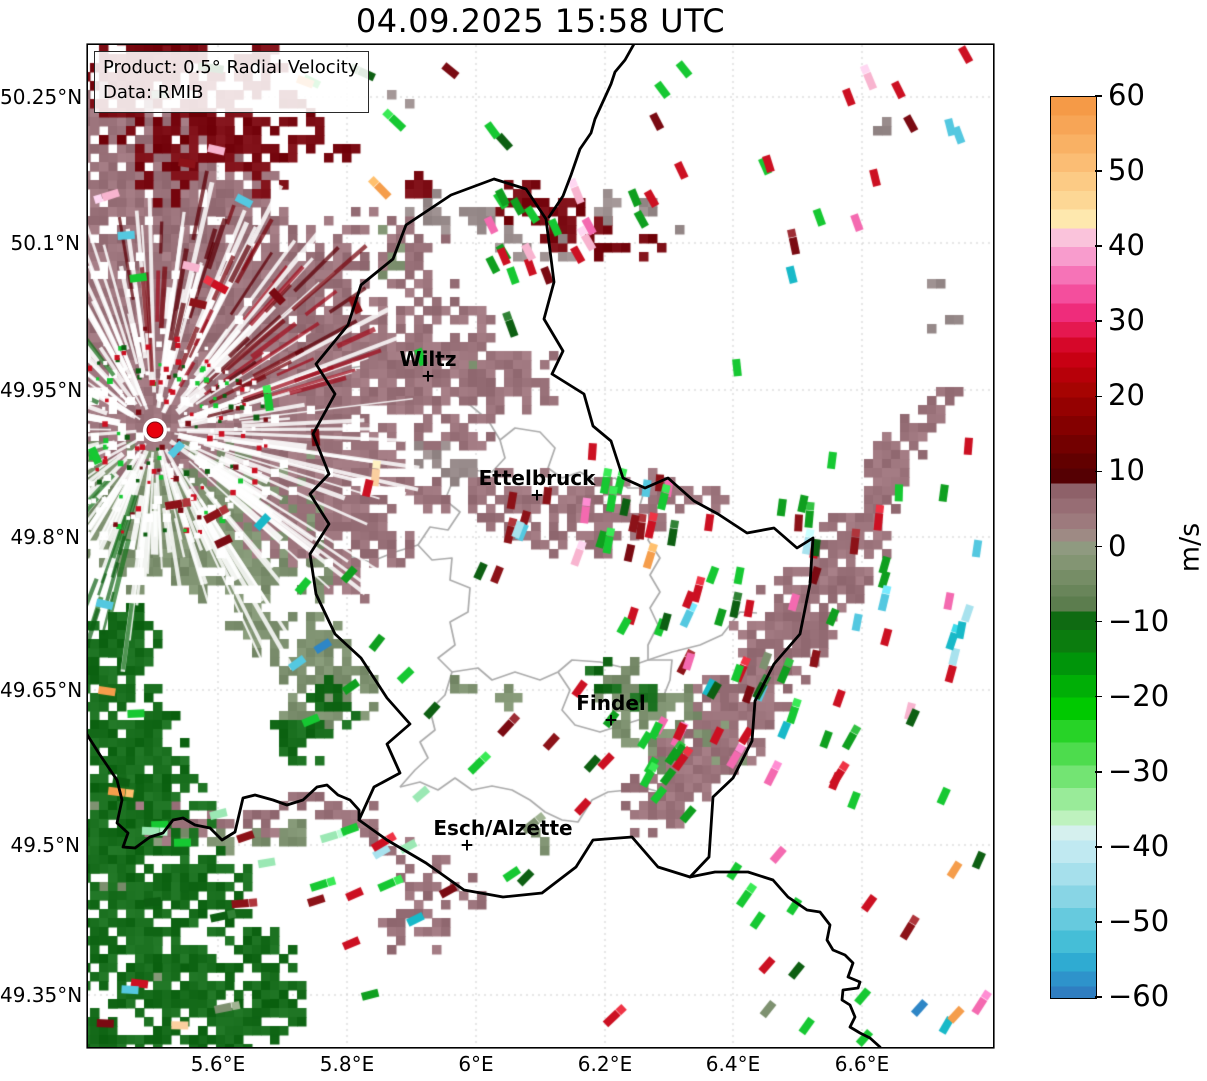  What do you see at coordinates (1126, 95) in the screenshot?
I see `colorbar-tick-label: 60` at bounding box center [1126, 95].